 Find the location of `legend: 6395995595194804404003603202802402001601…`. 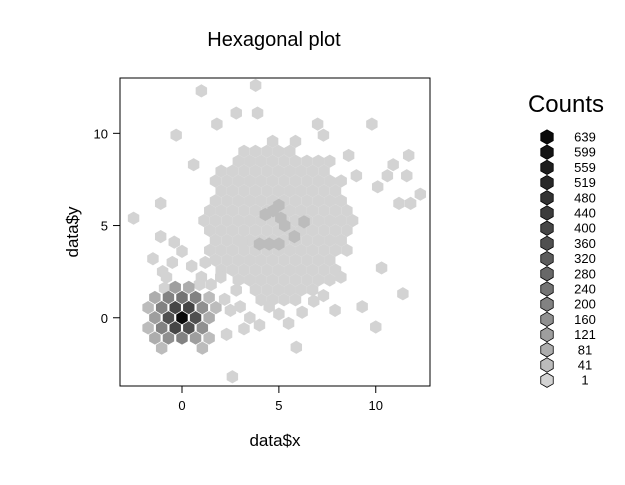

legend: 6395995595194804404003603202802402001601… is located at coordinates (568, 258).